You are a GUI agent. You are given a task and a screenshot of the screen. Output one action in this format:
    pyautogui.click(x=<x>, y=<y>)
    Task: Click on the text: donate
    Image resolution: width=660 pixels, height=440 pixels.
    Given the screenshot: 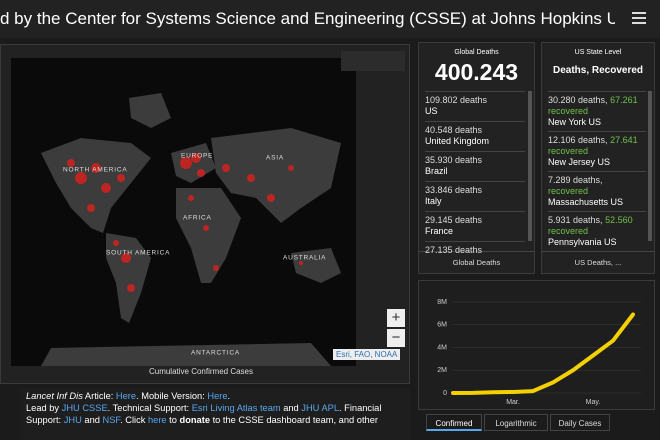 What is the action you would take?
    pyautogui.click(x=194, y=420)
    